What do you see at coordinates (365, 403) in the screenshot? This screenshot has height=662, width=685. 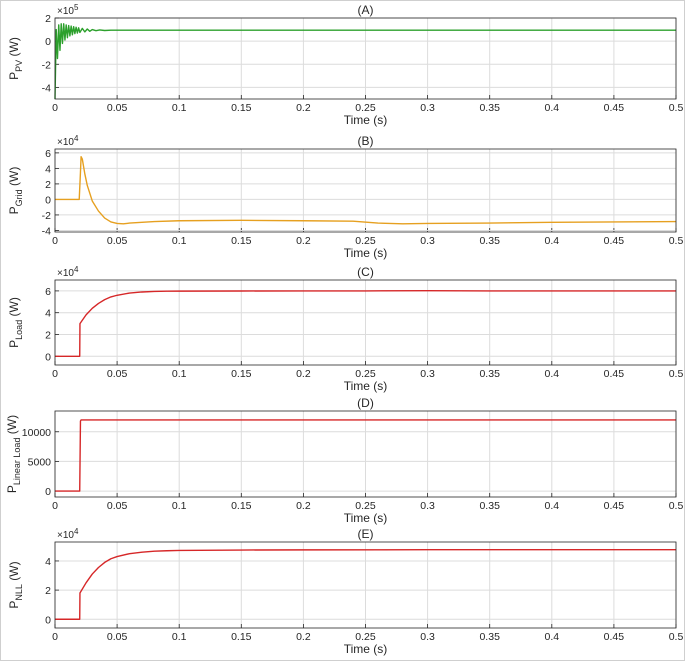 I see `subplot-title: (D)` at bounding box center [365, 403].